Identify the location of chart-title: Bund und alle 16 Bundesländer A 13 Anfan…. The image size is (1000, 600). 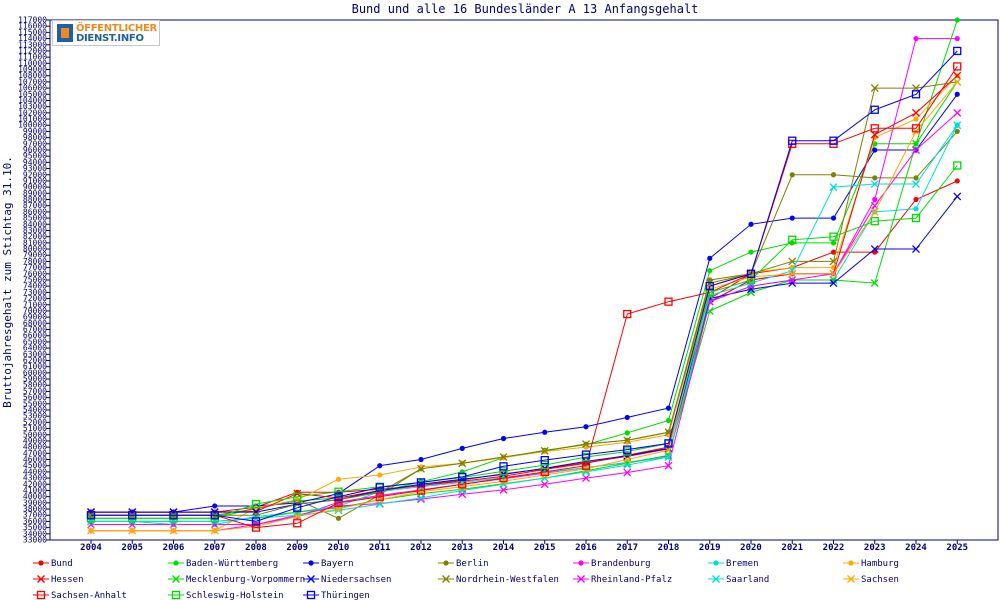
(525, 9).